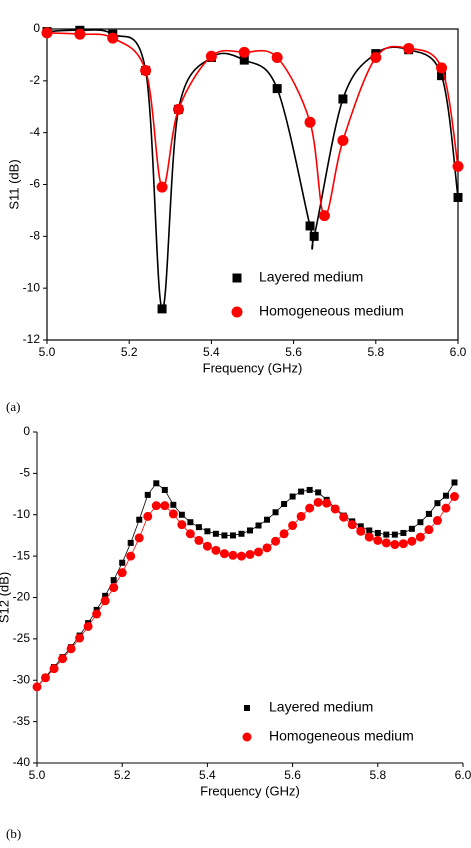 The width and height of the screenshot is (471, 848). What do you see at coordinates (5, 597) in the screenshot?
I see `y-axis-title: S12 (dB)` at bounding box center [5, 597].